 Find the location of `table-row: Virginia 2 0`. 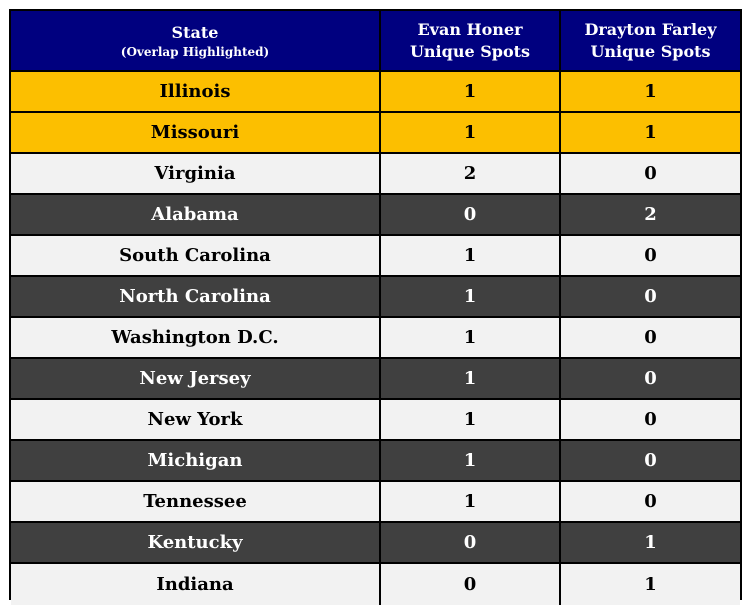

table-row: Virginia 2 0 is located at coordinates (375, 174).